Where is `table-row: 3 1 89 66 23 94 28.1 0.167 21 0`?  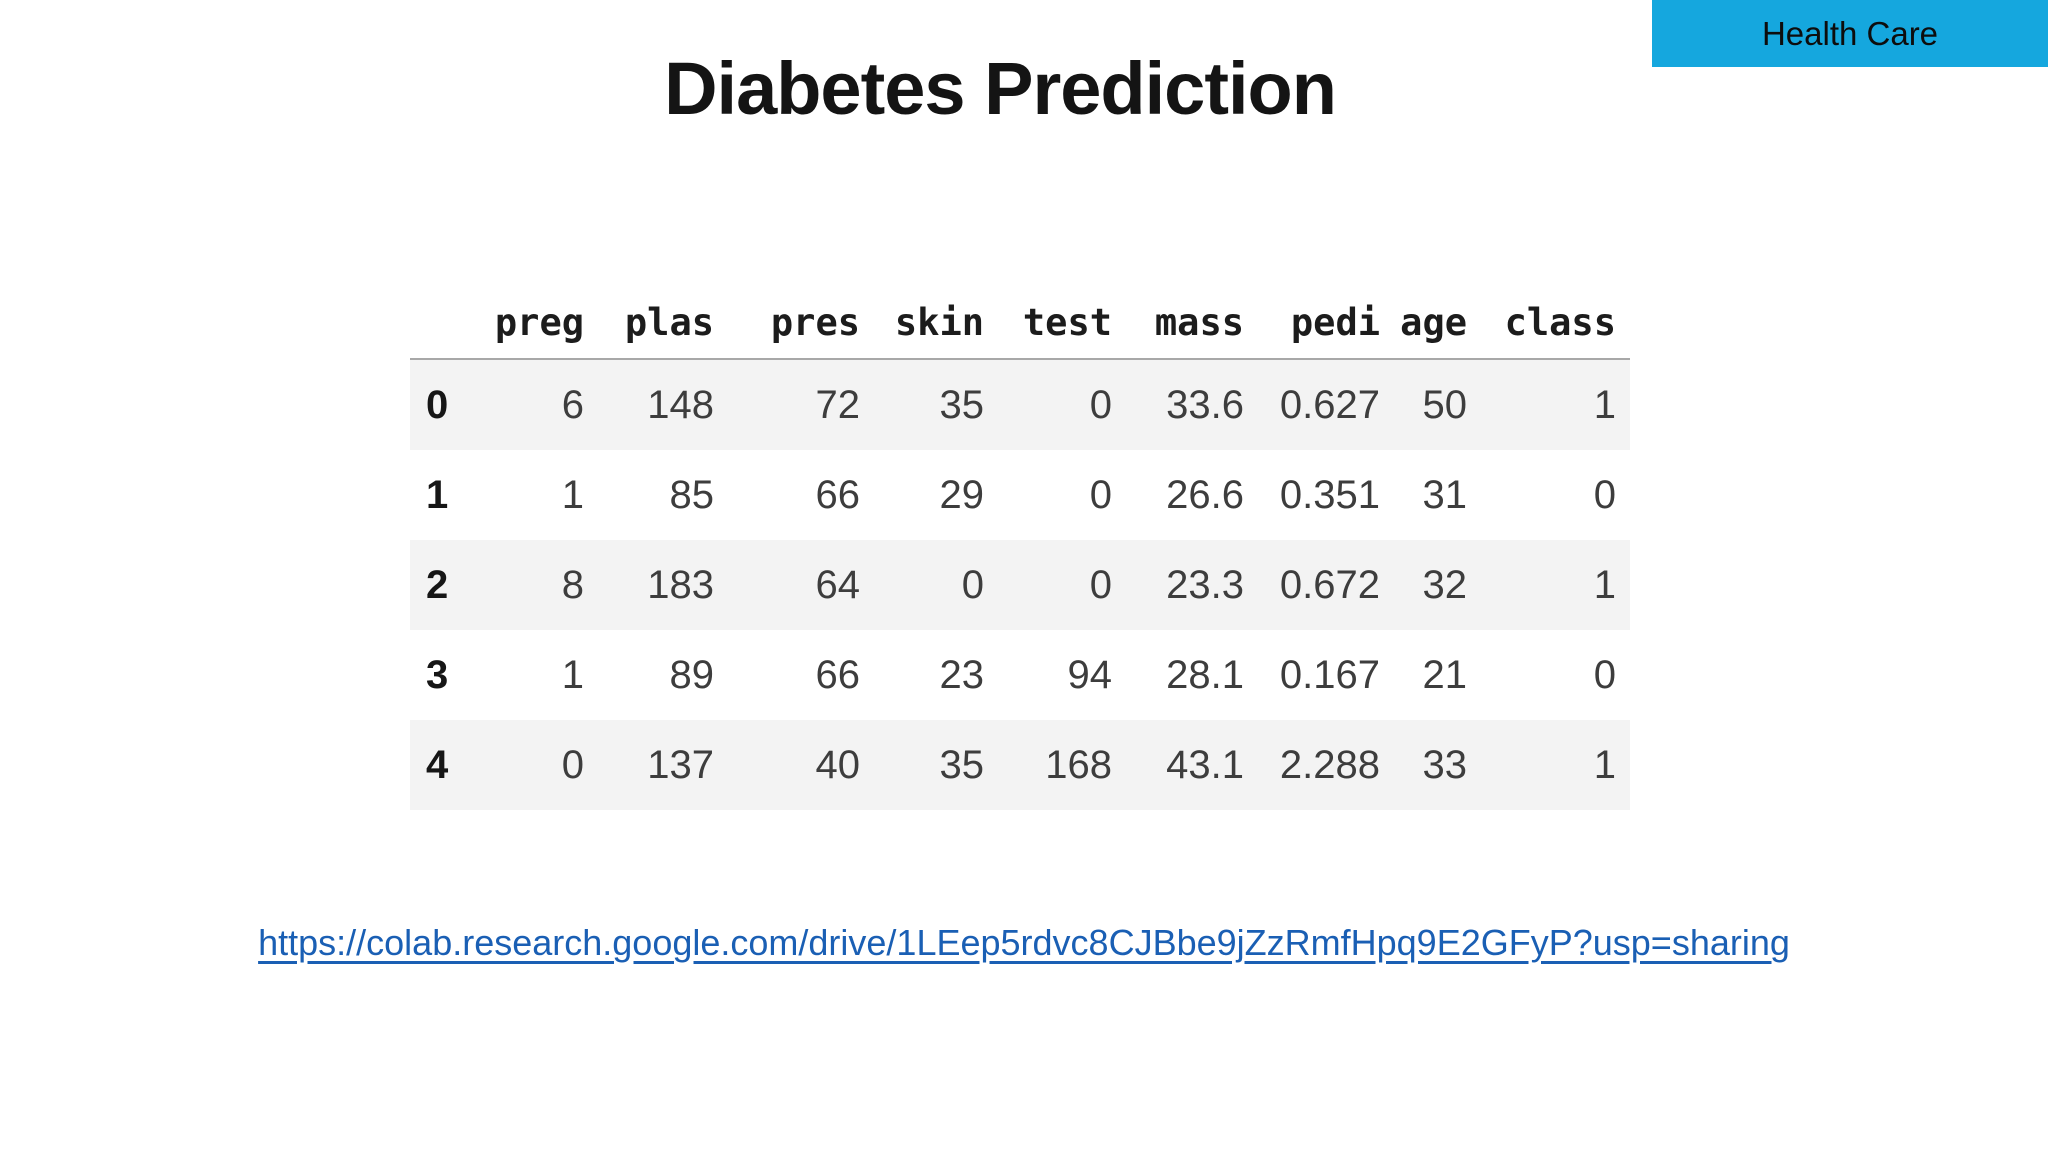
table-row: 3 1 89 66 23 94 28.1 0.167 21 0 is located at coordinates (1020, 675).